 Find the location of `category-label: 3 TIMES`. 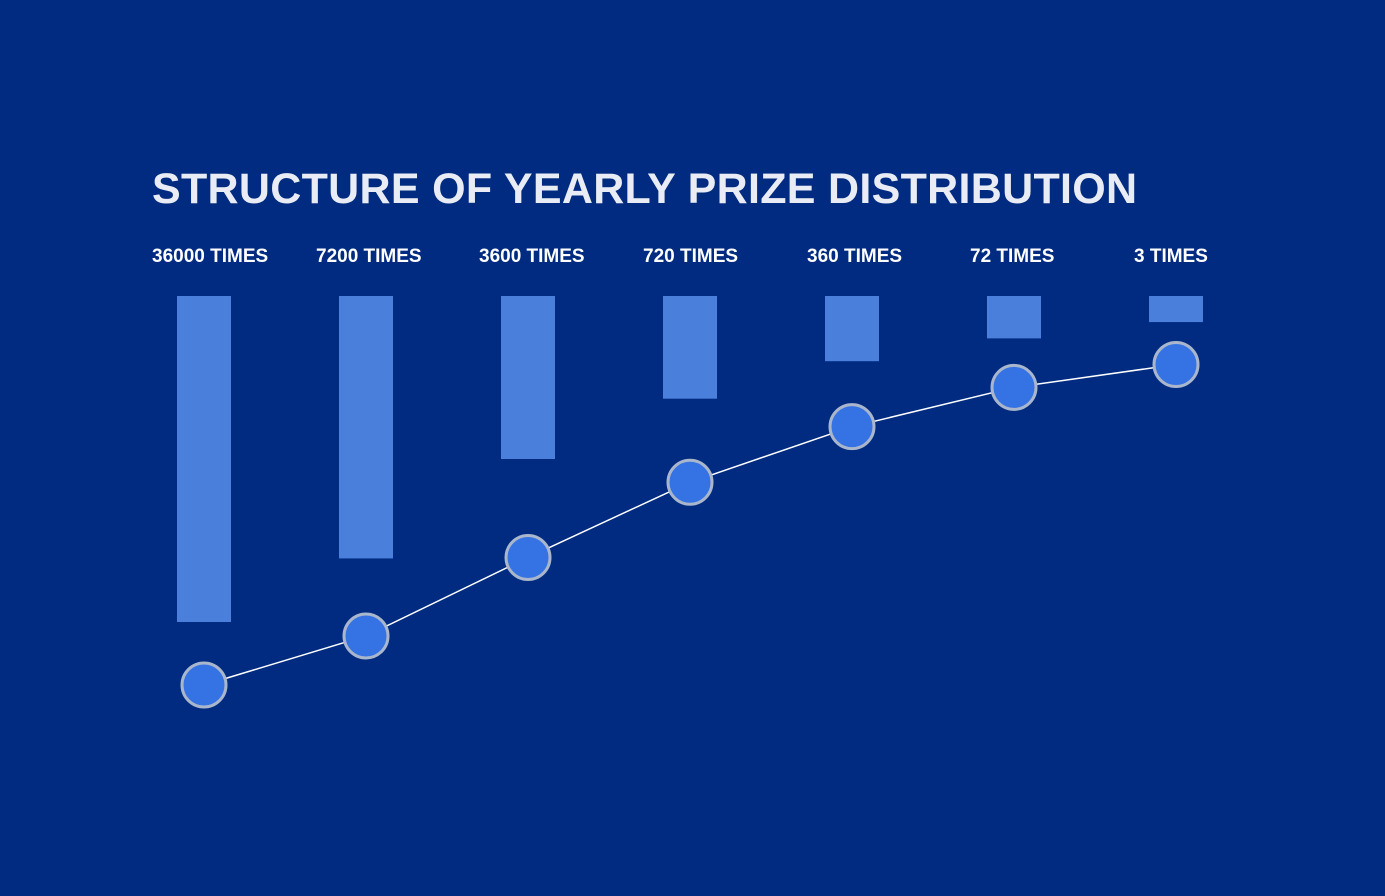

category-label: 3 TIMES is located at coordinates (1171, 256).